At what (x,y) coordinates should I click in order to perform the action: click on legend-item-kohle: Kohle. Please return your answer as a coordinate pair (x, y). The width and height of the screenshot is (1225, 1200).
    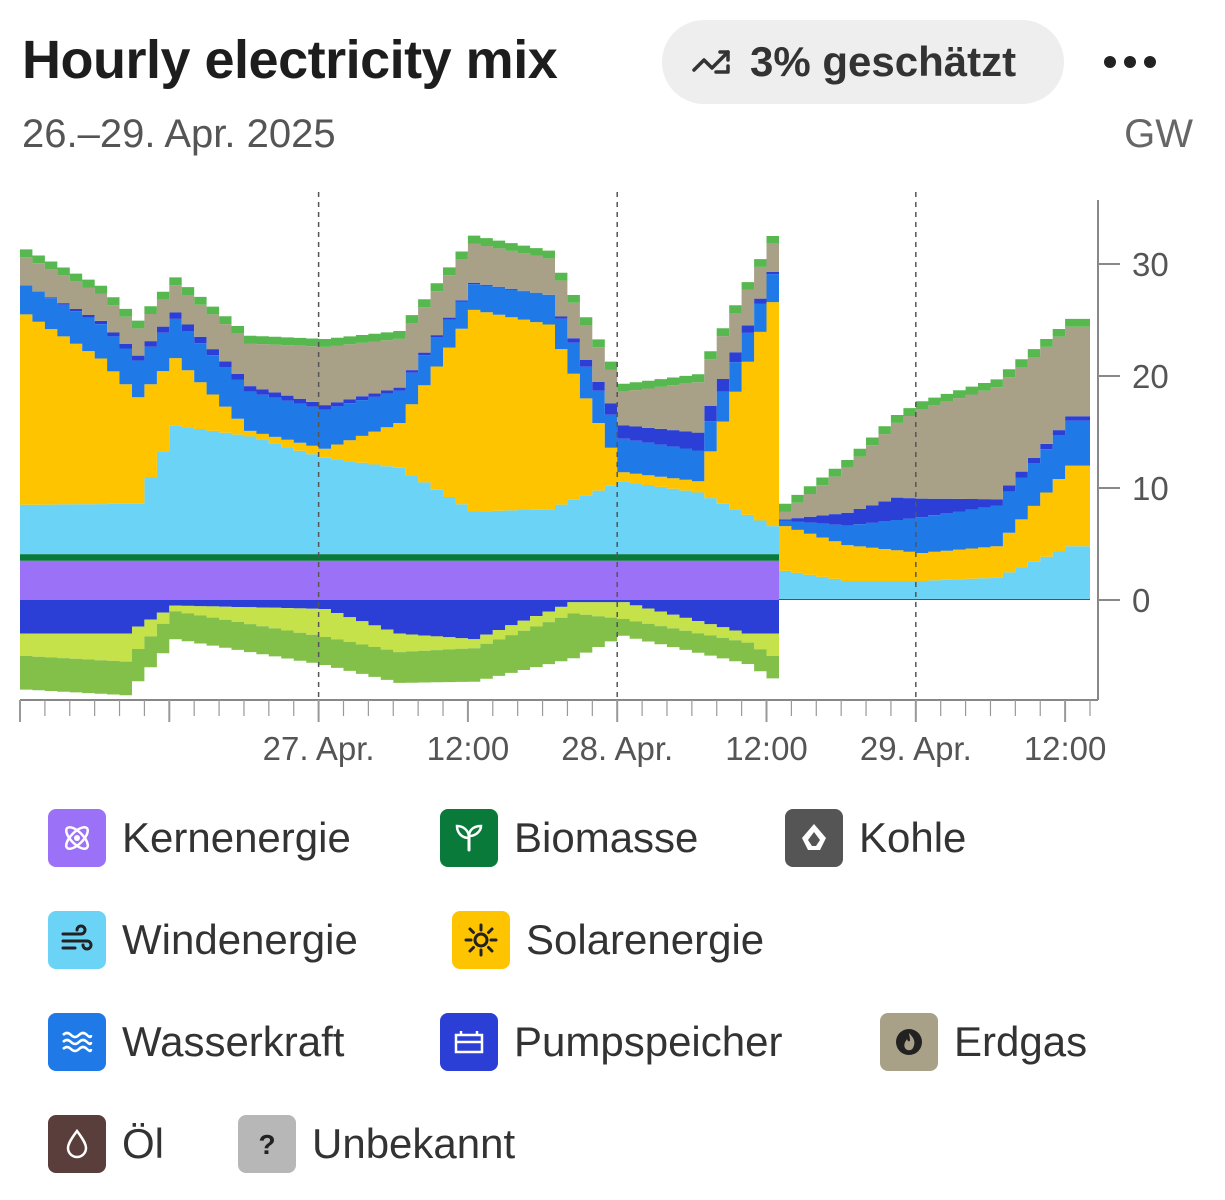
    Looking at the image, I should click on (875, 838).